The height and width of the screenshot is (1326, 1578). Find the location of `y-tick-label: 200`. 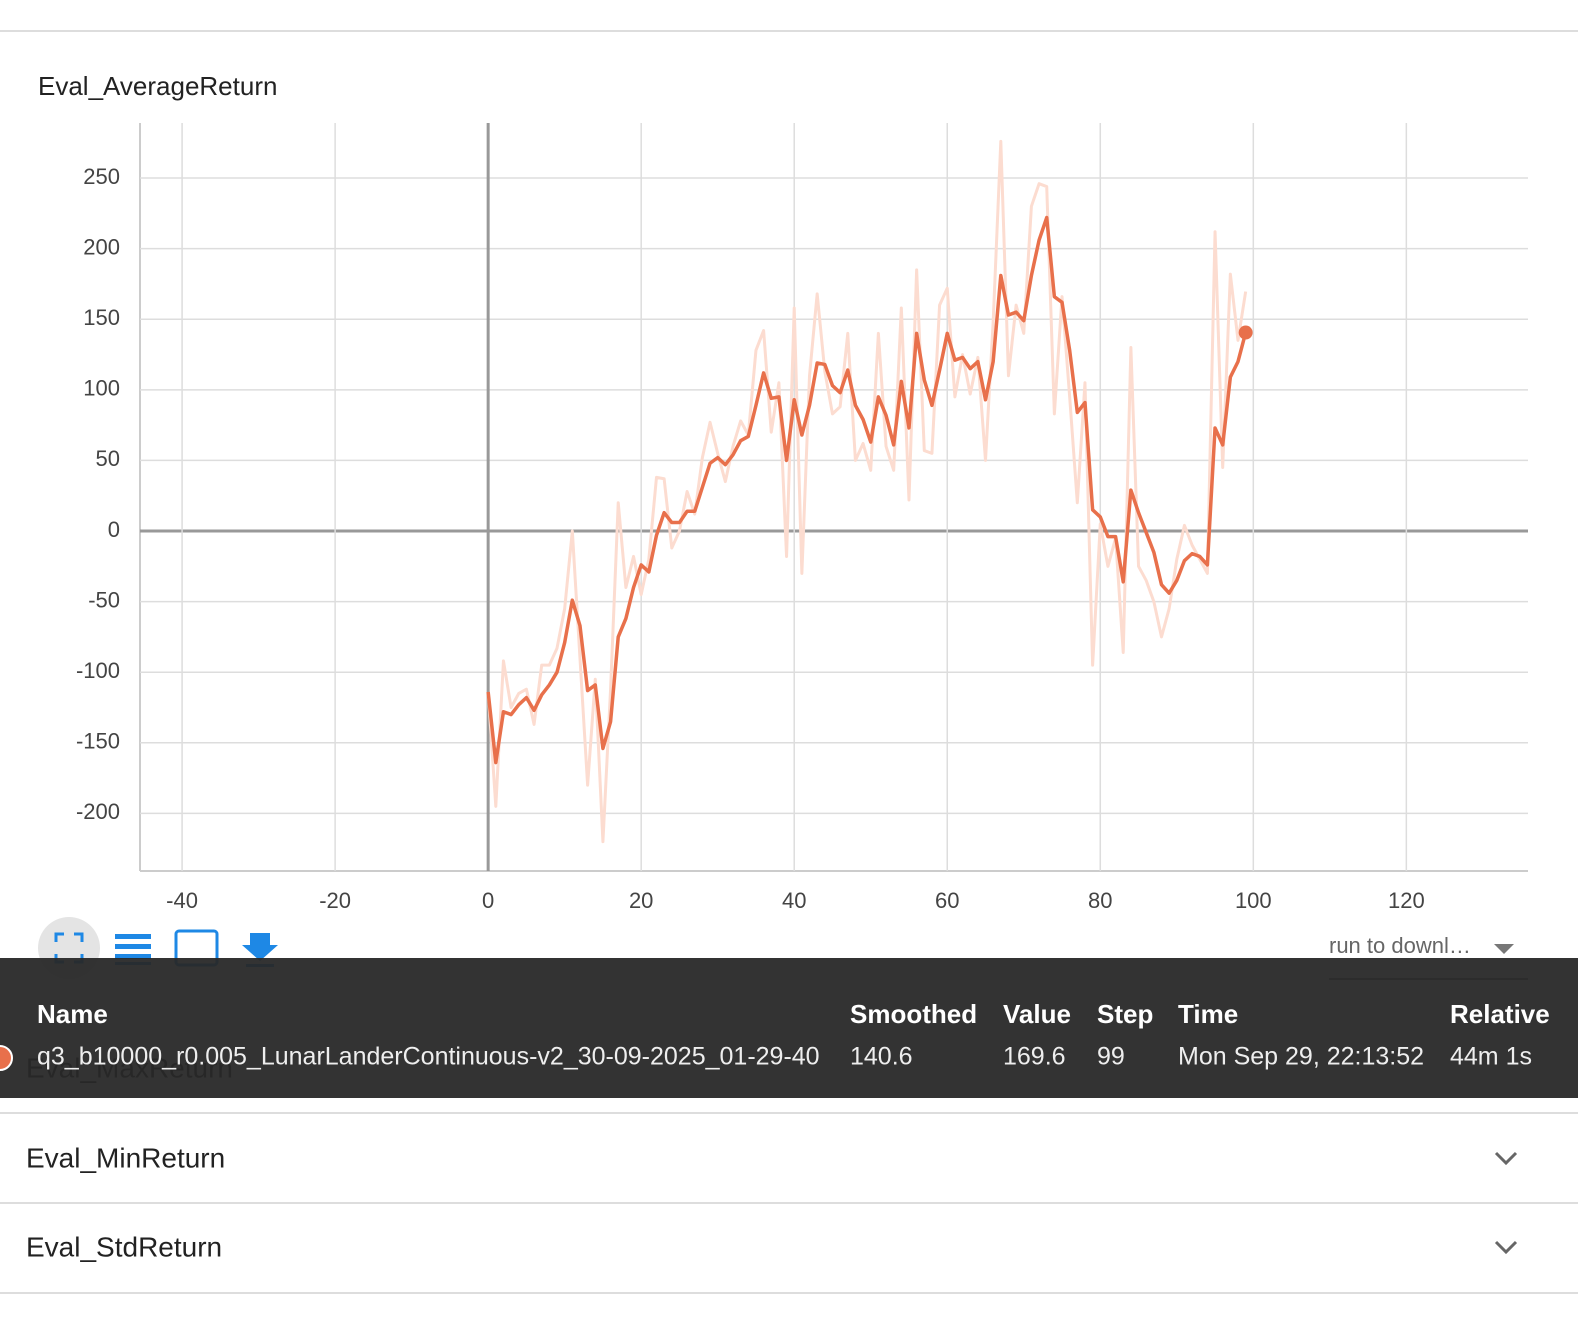

y-tick-label: 200 is located at coordinates (101, 246).